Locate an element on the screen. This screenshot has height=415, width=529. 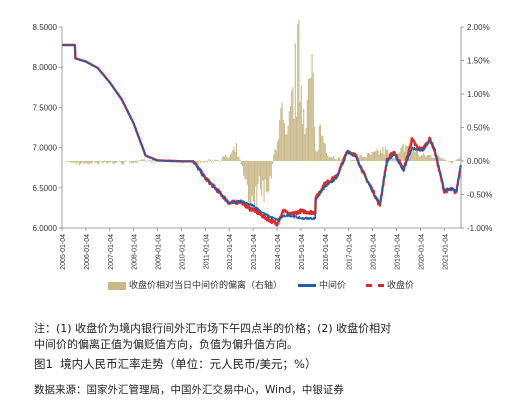
x-tick-label: 2016-01-04 is located at coordinates (326, 252).